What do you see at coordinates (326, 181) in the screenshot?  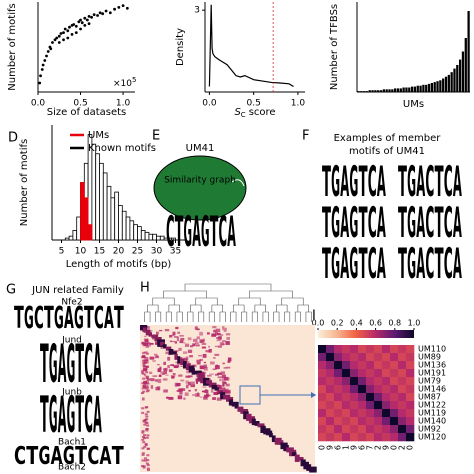 I see `logo-letter: T` at bounding box center [326, 181].